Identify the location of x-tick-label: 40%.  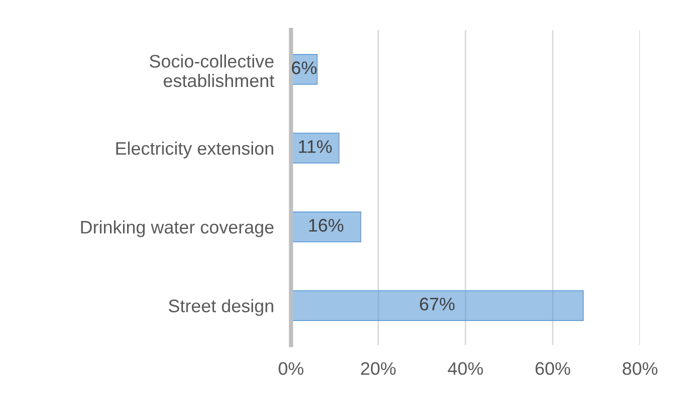
(465, 368).